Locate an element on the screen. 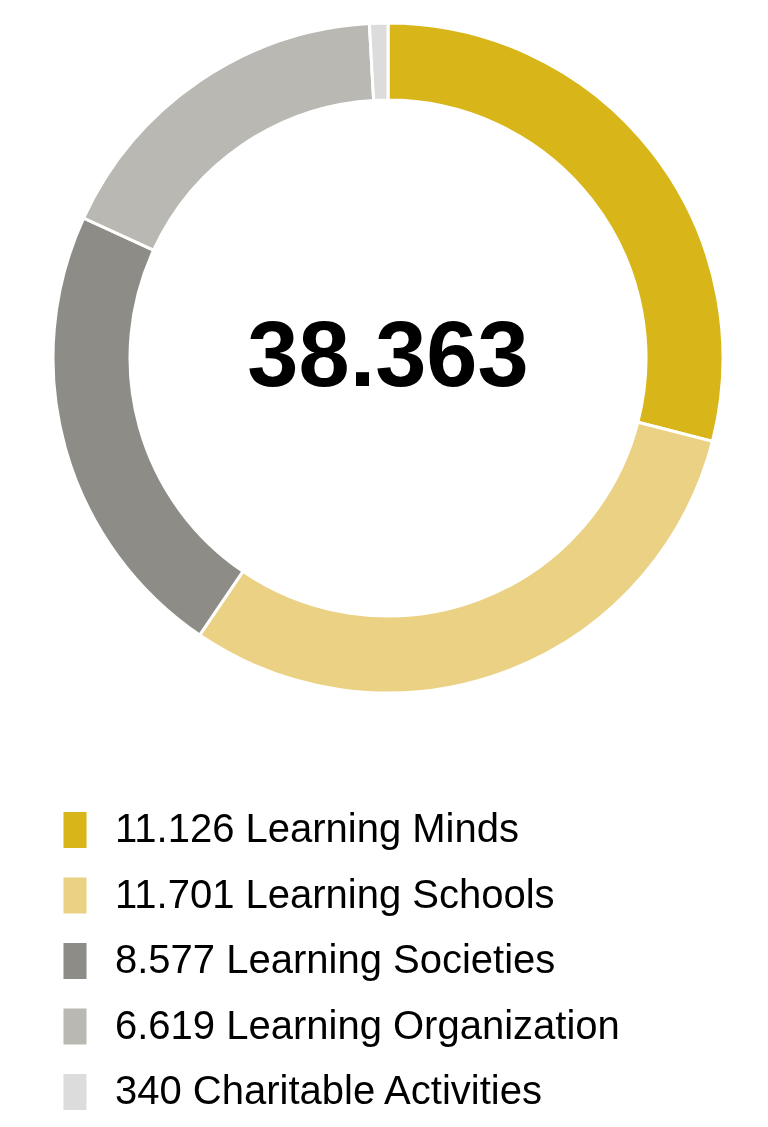 The image size is (768, 1127). legend-label: 340 Charitable Activities is located at coordinates (328, 1090).